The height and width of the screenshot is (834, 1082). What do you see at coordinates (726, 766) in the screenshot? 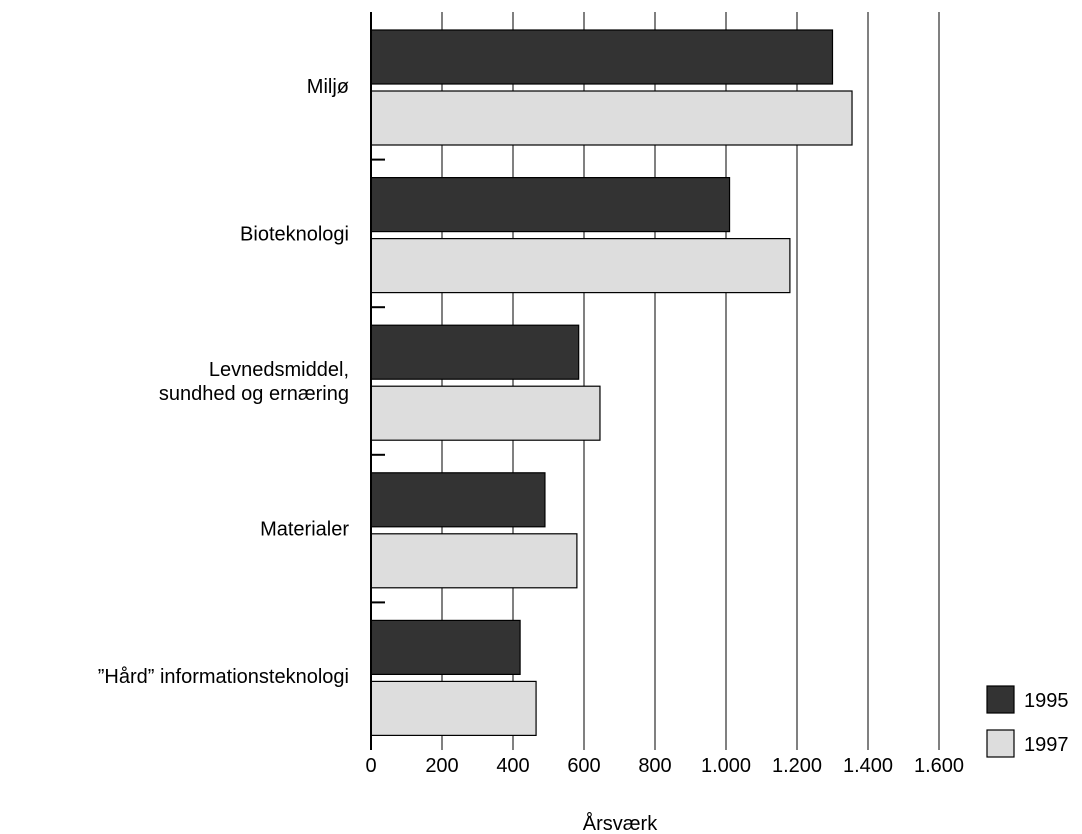
I see `x-tick-label: 1.000` at bounding box center [726, 766].